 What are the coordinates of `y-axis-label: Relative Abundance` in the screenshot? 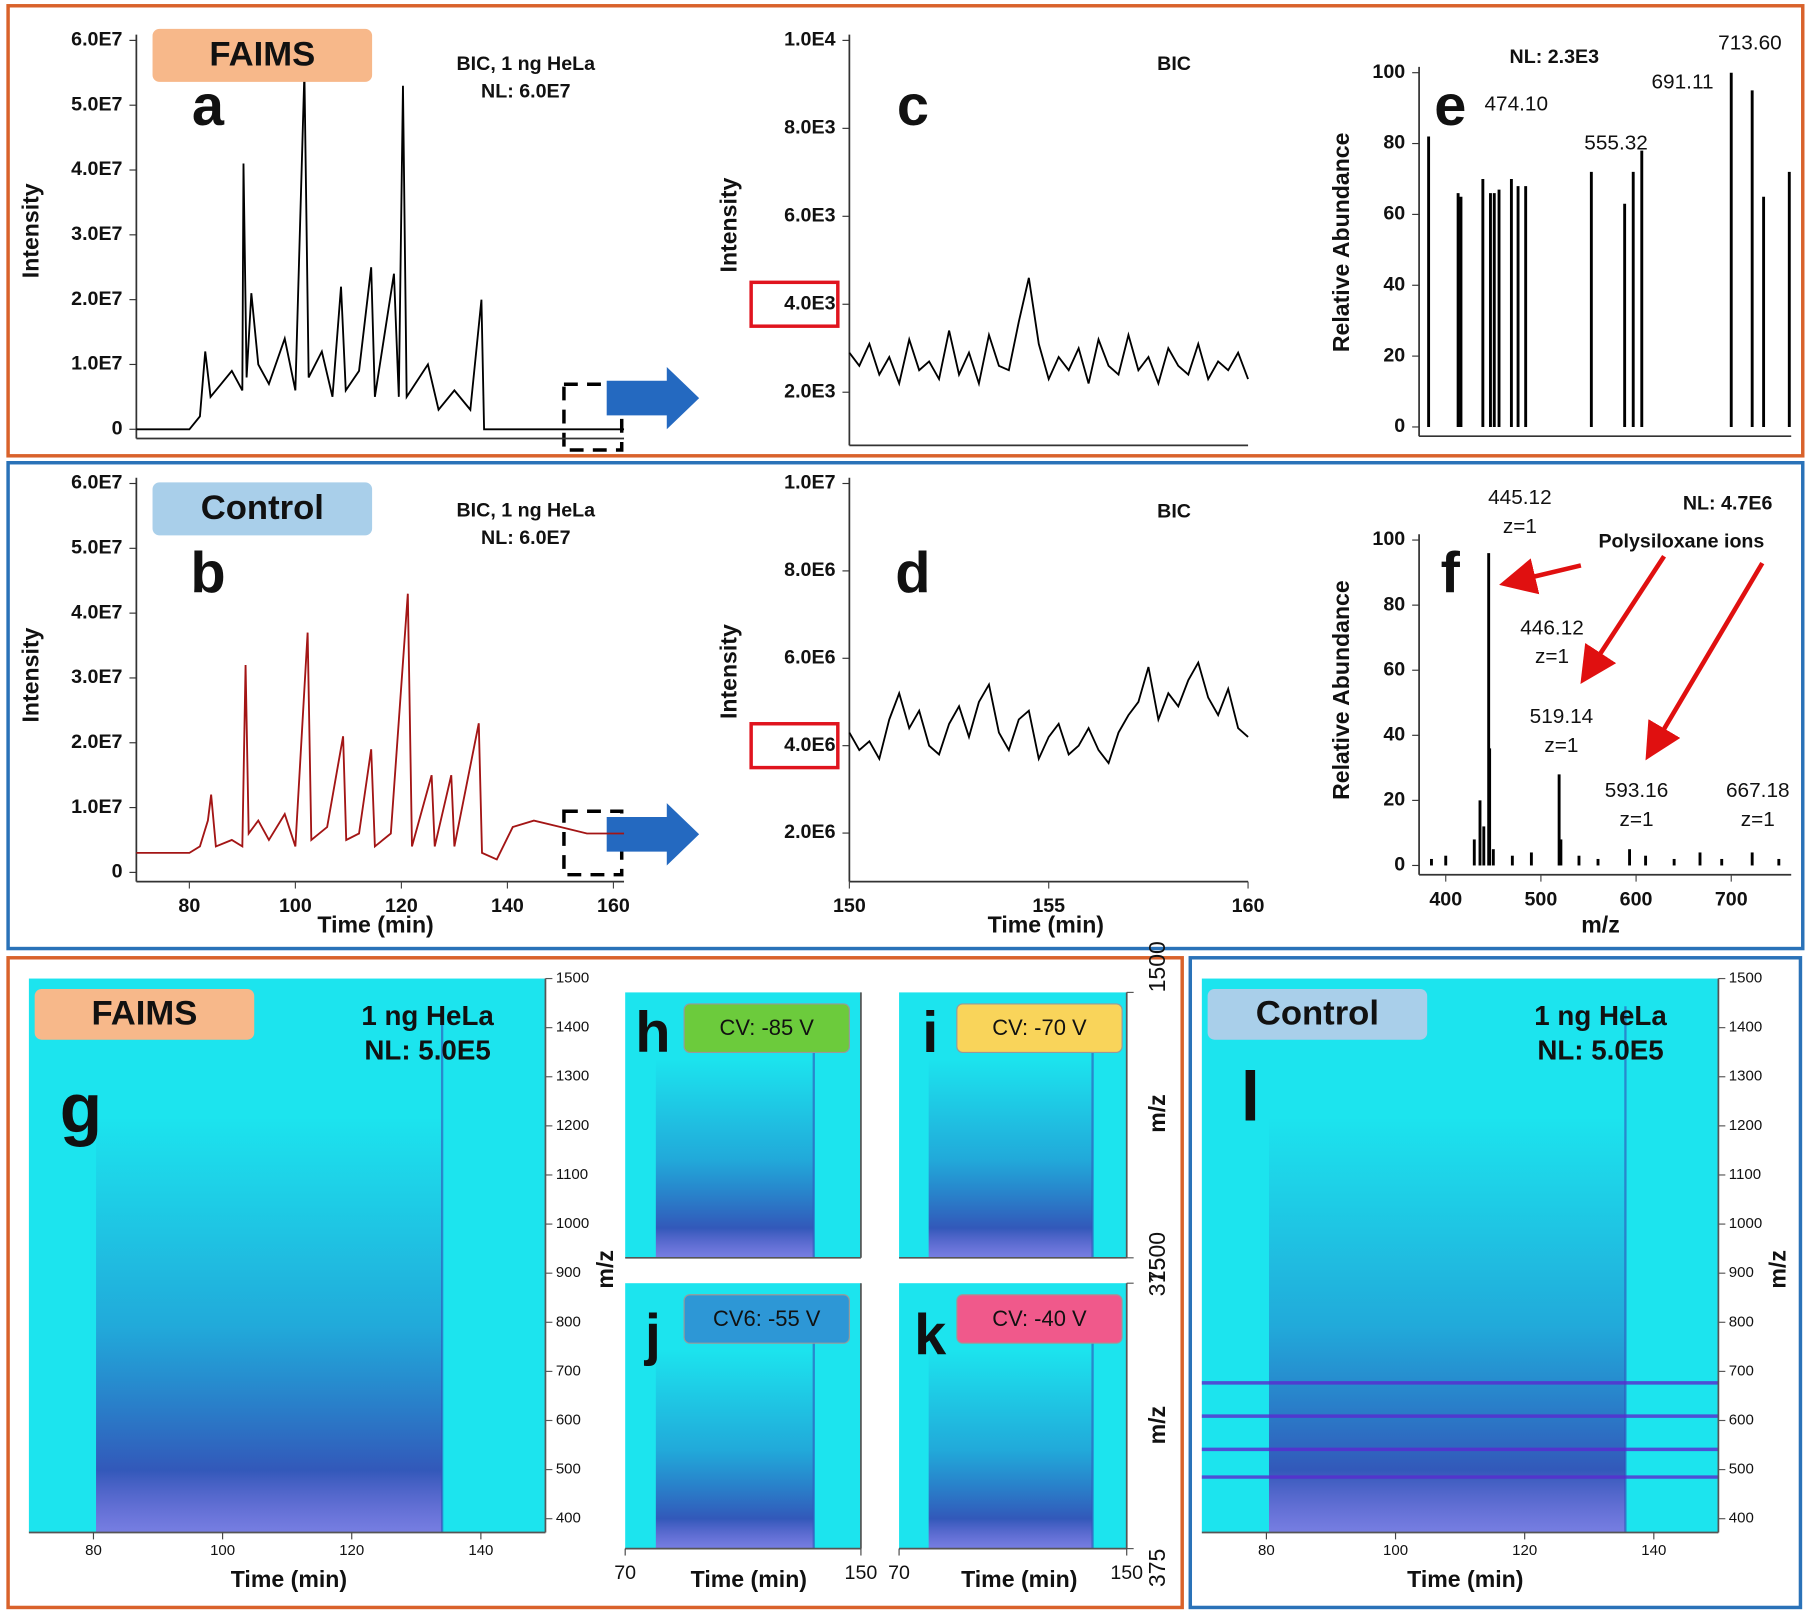 It's located at (1341, 690).